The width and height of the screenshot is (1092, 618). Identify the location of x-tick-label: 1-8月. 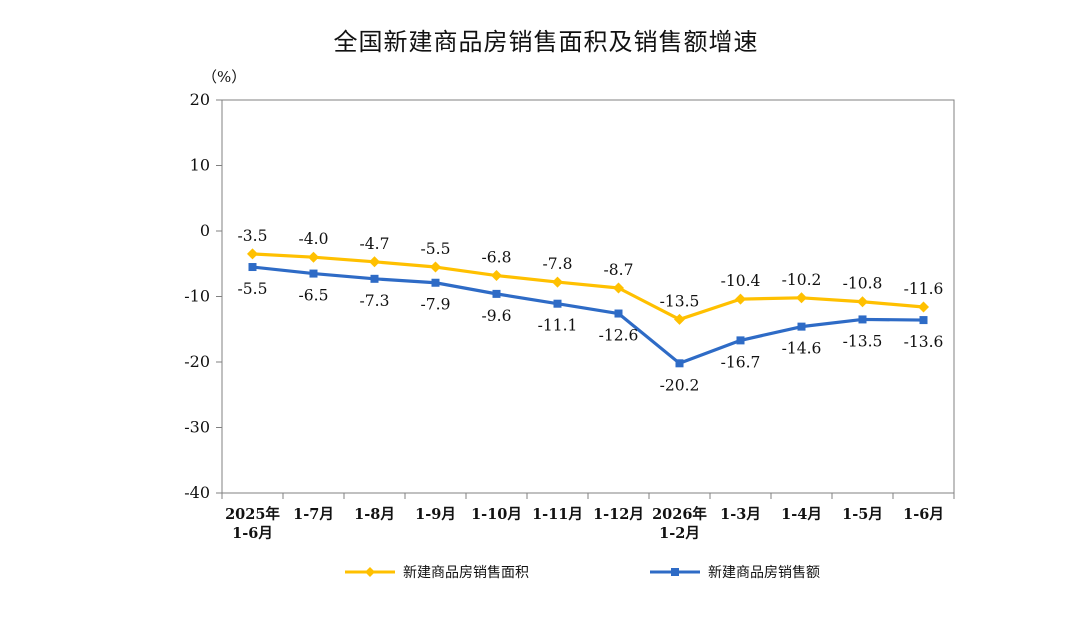
(374, 514).